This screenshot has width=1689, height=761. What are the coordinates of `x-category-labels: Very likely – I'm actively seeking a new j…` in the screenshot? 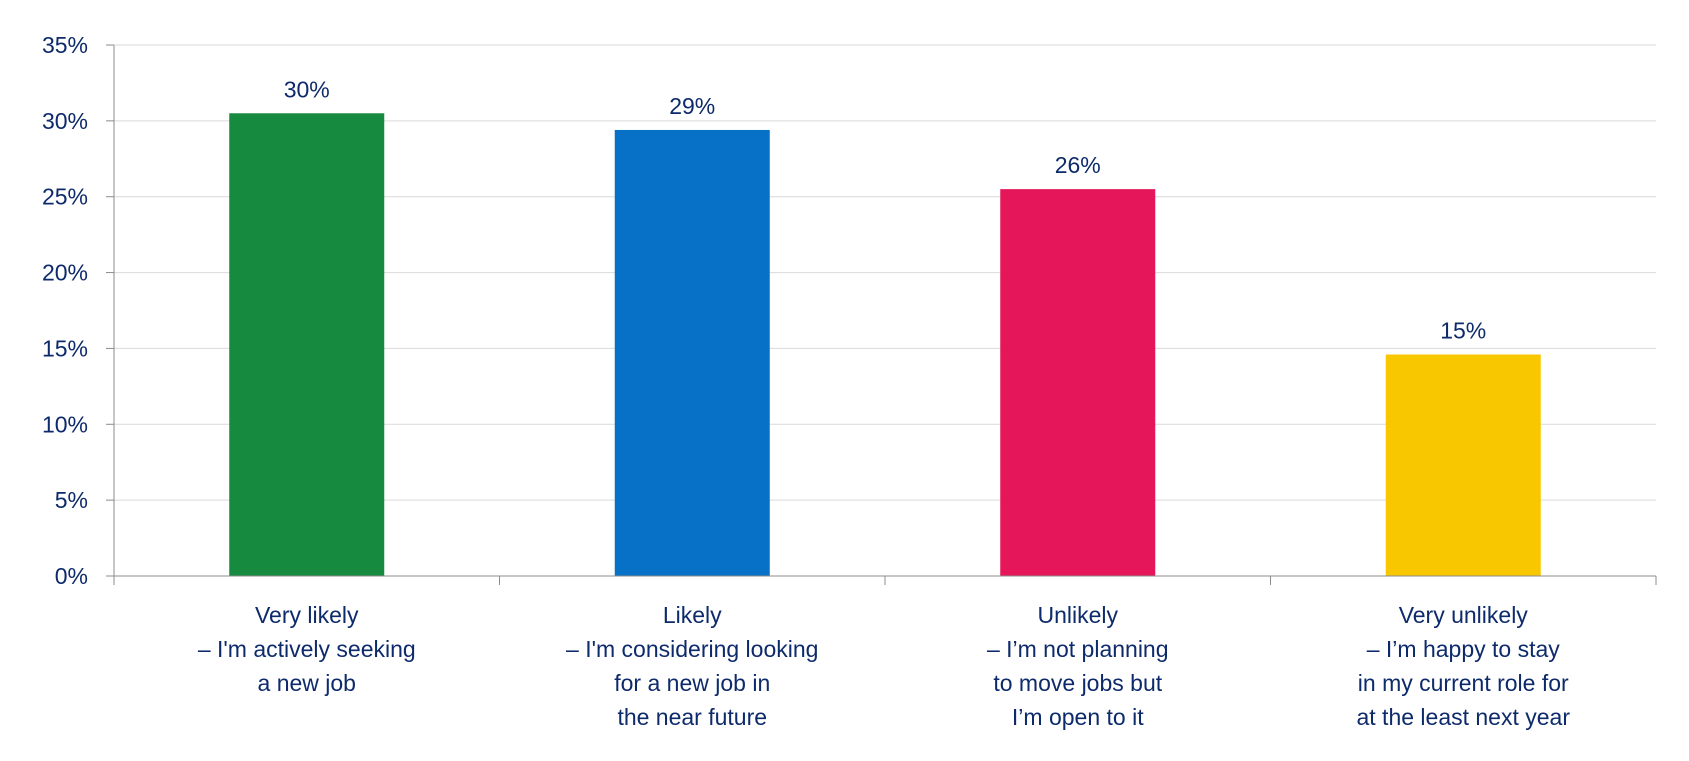 It's located at (884, 666).